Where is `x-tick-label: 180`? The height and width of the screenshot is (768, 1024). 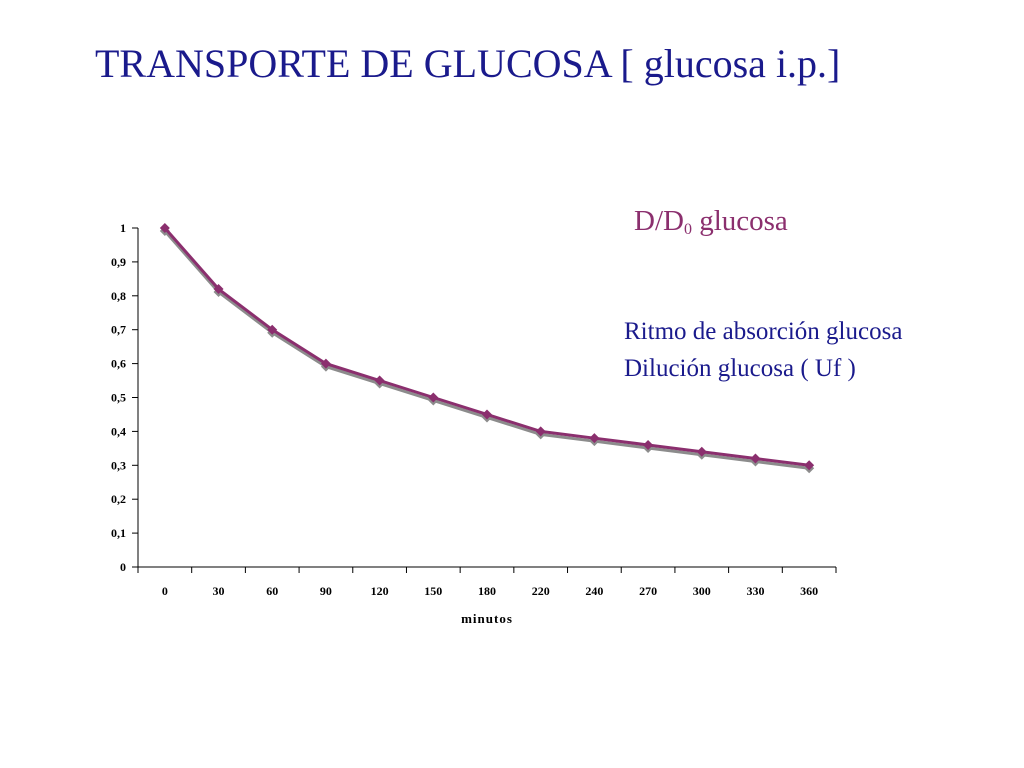
x-tick-label: 180 is located at coordinates (487, 591).